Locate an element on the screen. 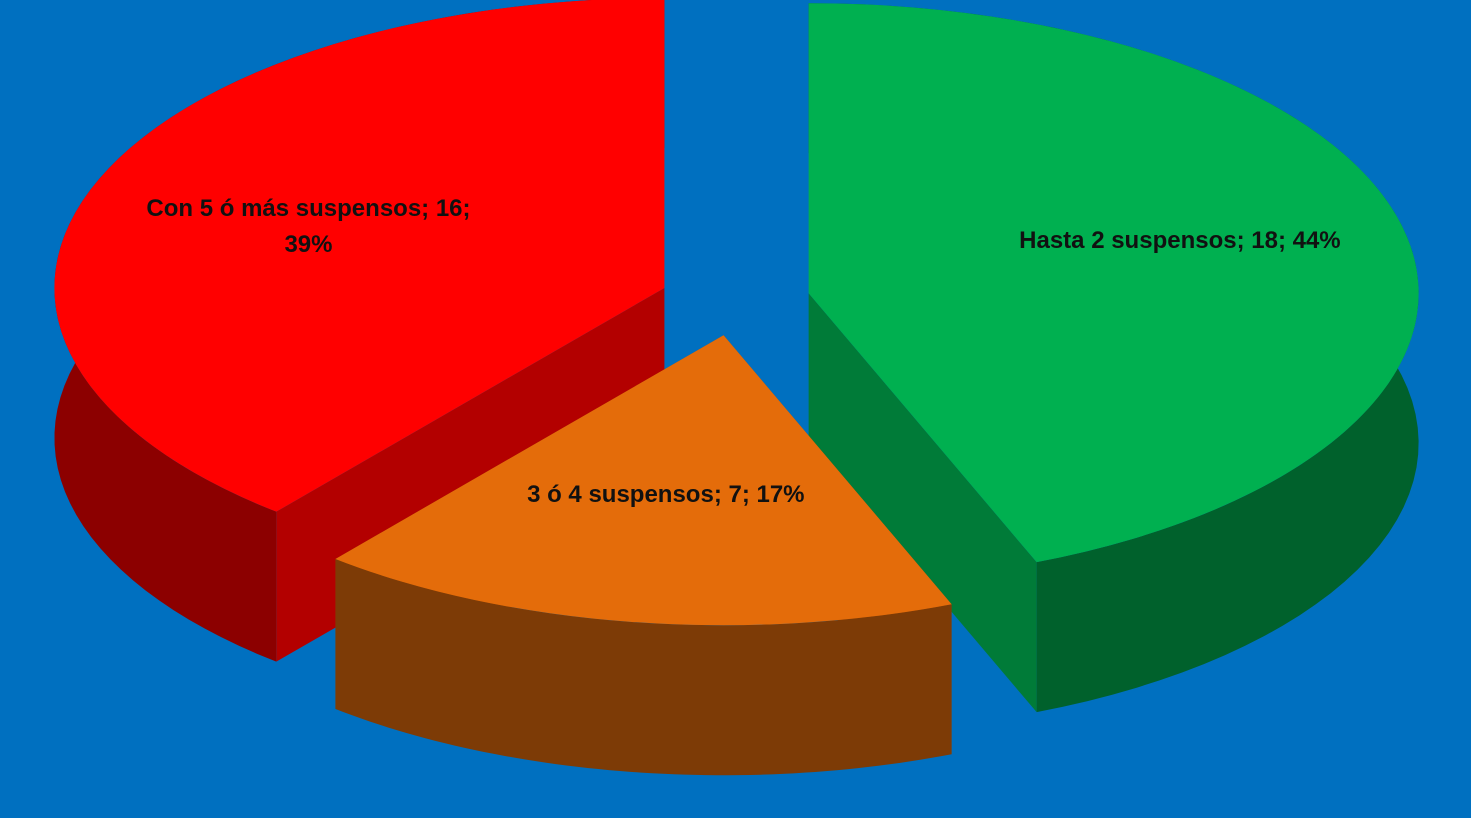  data-label: Con 5 ó más suspensos; 16; 39% is located at coordinates (308, 227).